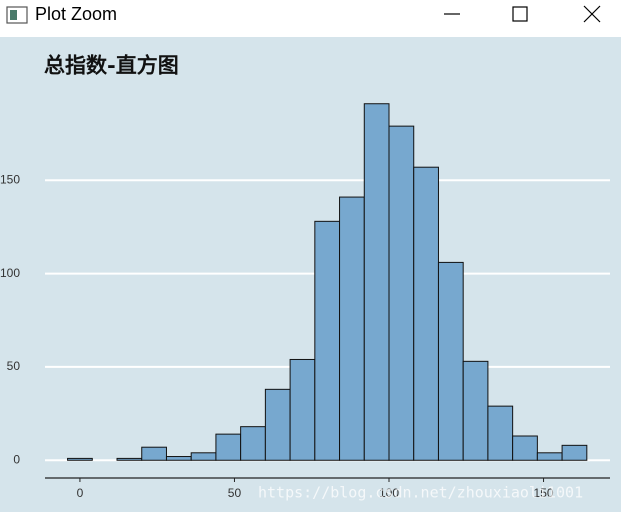 This screenshot has height=512, width=621. I want to click on chart-title: 总指数-直方图, so click(111, 65).